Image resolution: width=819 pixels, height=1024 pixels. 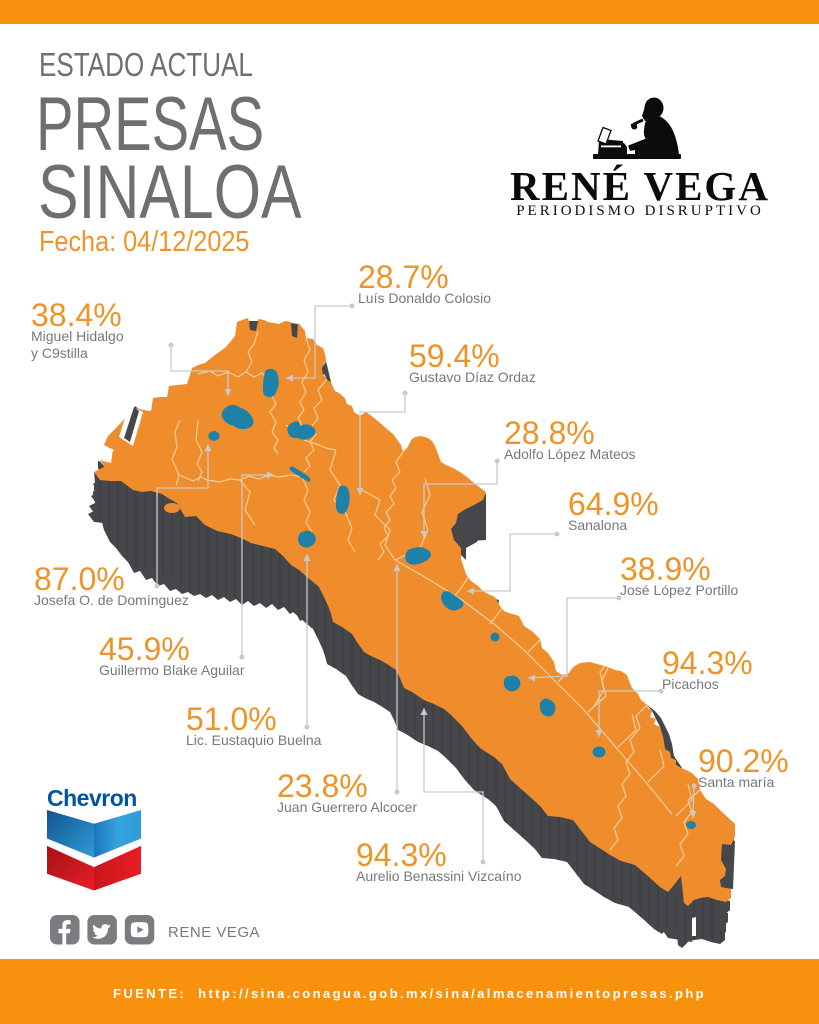 What do you see at coordinates (640, 186) in the screenshot?
I see `svg-text: RENÉ VEGA` at bounding box center [640, 186].